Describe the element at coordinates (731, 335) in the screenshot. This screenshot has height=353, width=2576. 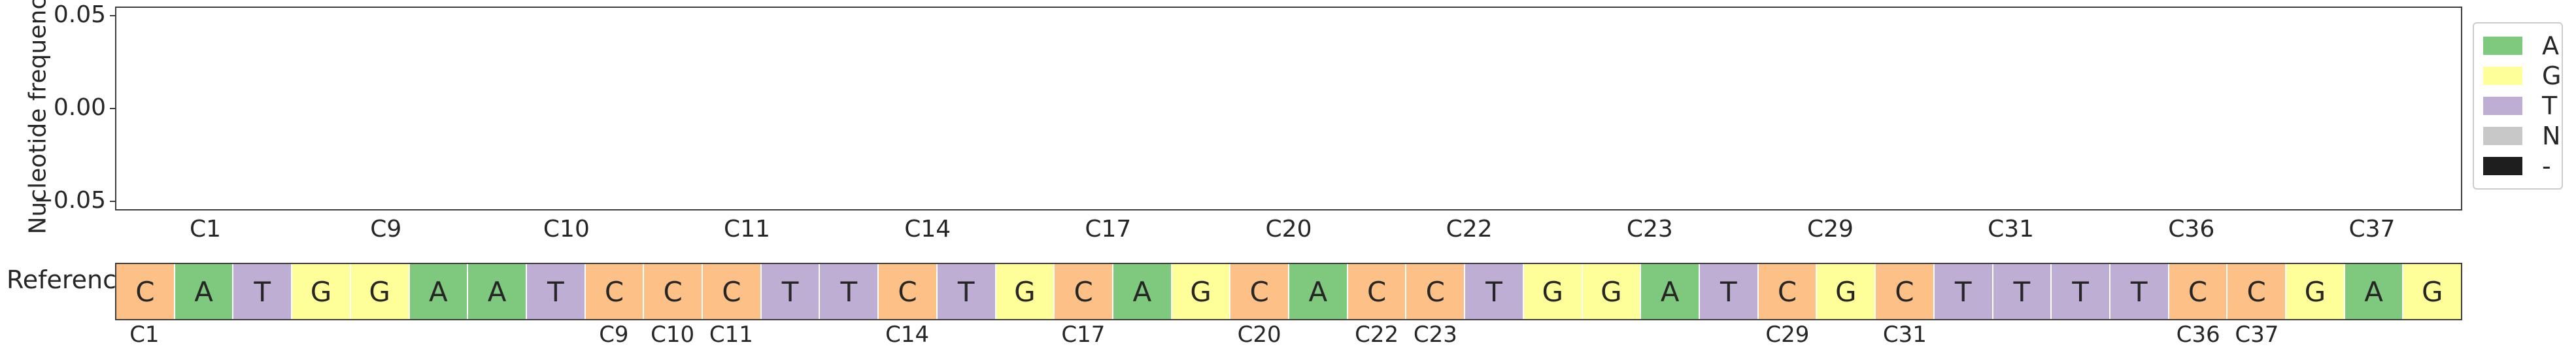
I see `reference-position-label: C11` at that location.